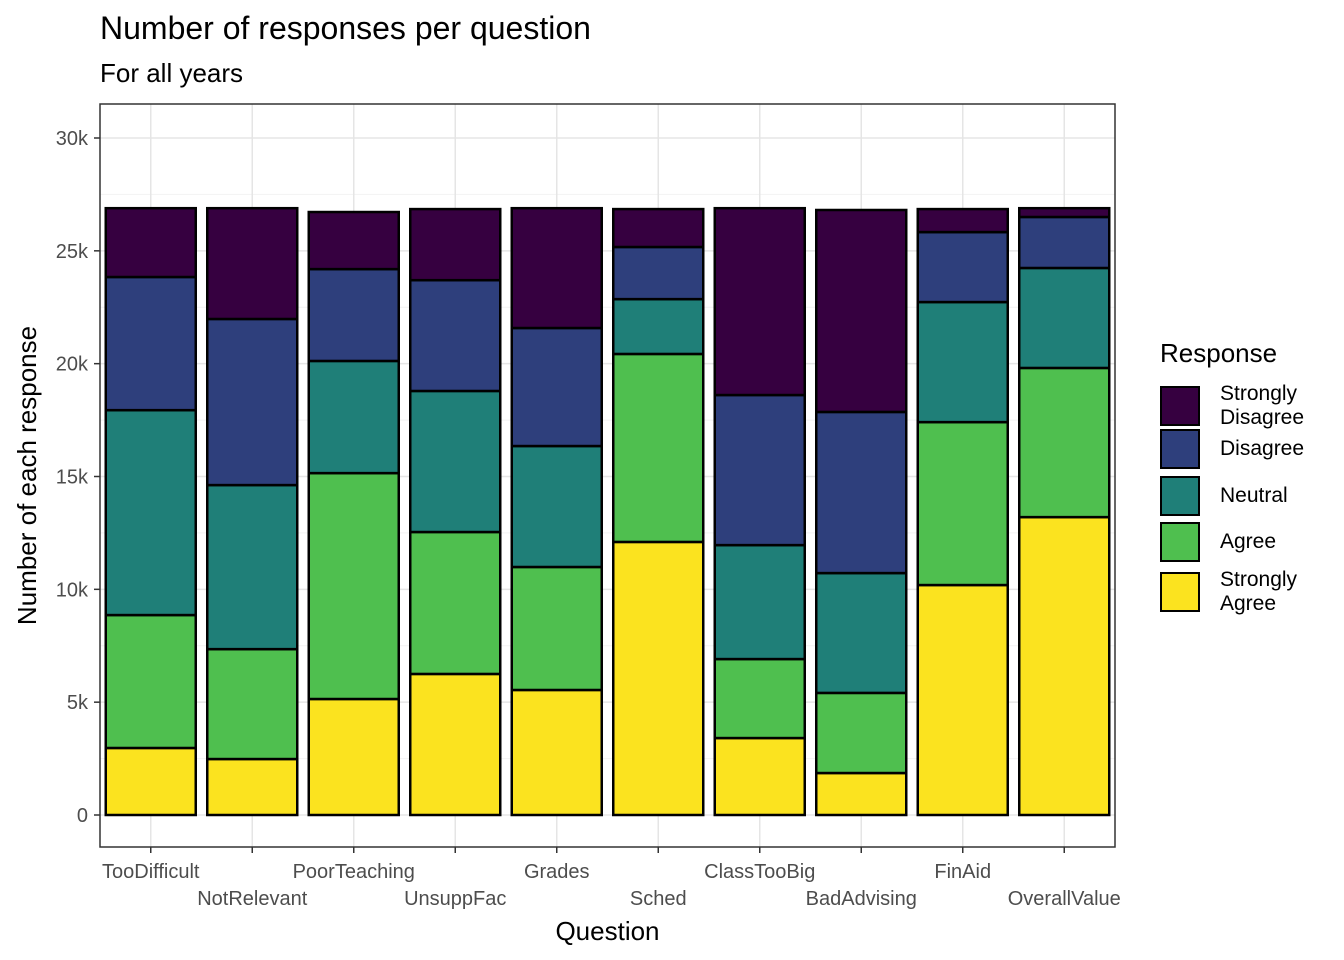 The height and width of the screenshot is (960, 1344). What do you see at coordinates (353, 417) in the screenshot?
I see `bar-segment-PoorTeaching-neutral` at bounding box center [353, 417].